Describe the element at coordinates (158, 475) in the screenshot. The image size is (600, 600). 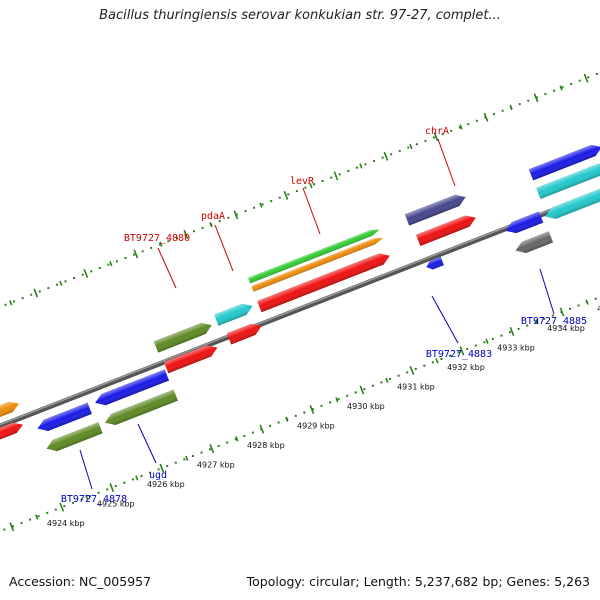
I see `svg-text: ugd` at that location.